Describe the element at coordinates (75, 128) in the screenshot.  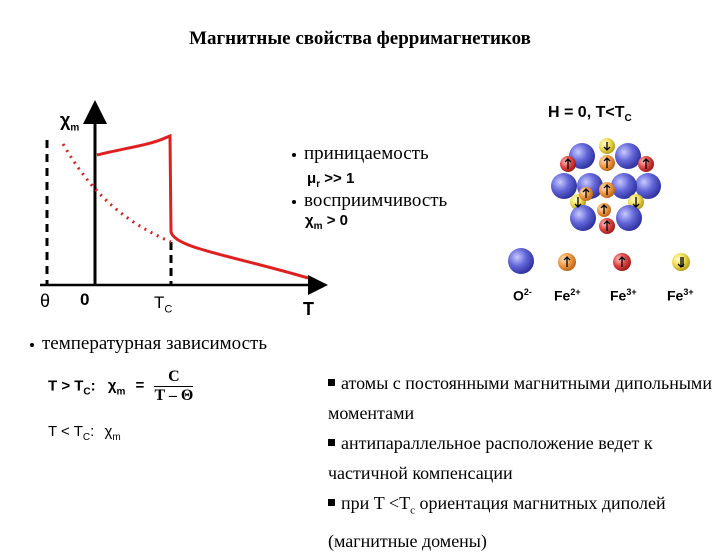
I see `y-axis-sub: m` at that location.